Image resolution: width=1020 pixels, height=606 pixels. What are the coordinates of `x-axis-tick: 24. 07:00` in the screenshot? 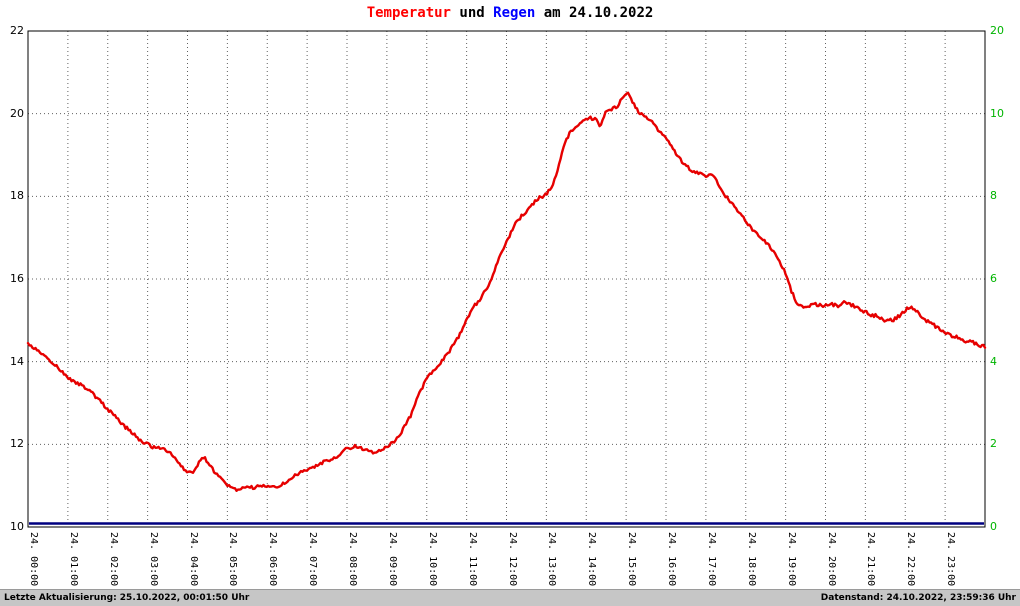 It's located at (313, 559).